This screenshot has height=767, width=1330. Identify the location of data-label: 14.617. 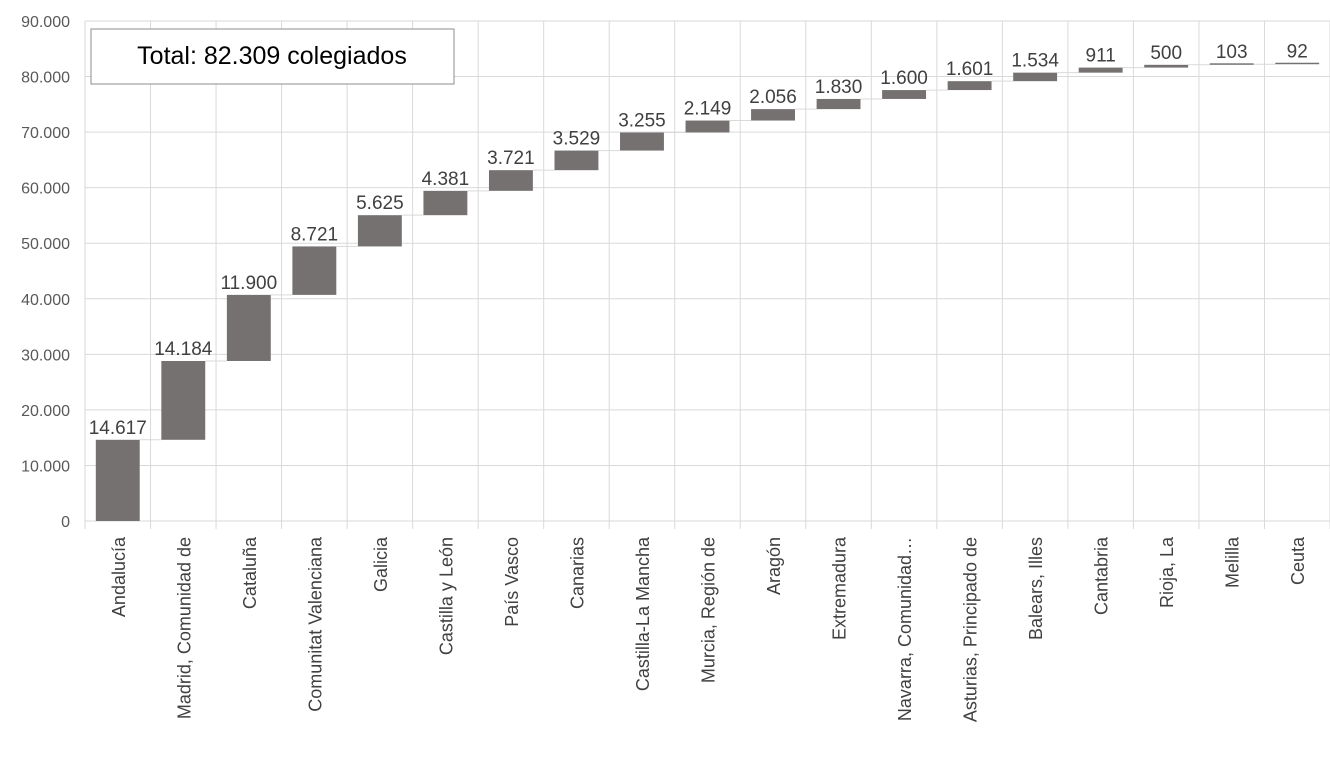
(118, 428).